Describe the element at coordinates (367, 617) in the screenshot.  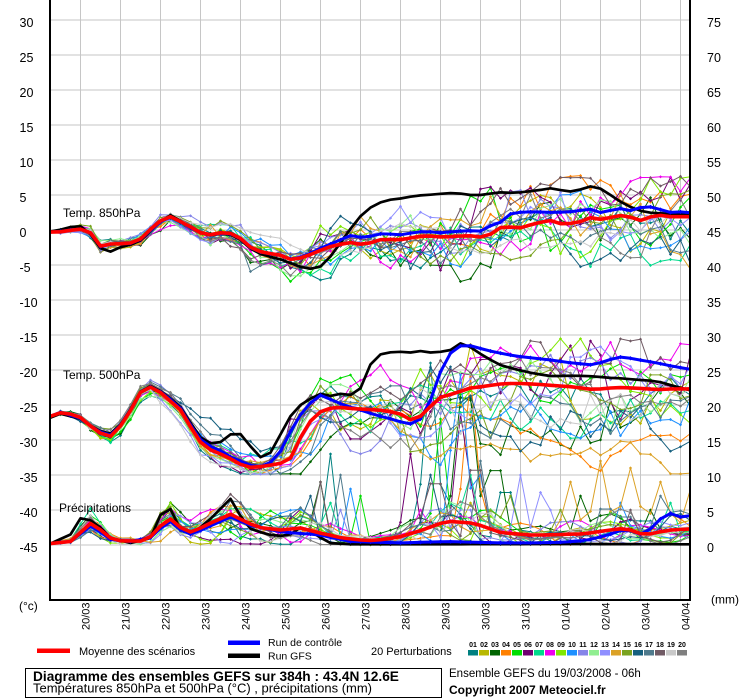
I see `svg-text: 27/03` at that location.